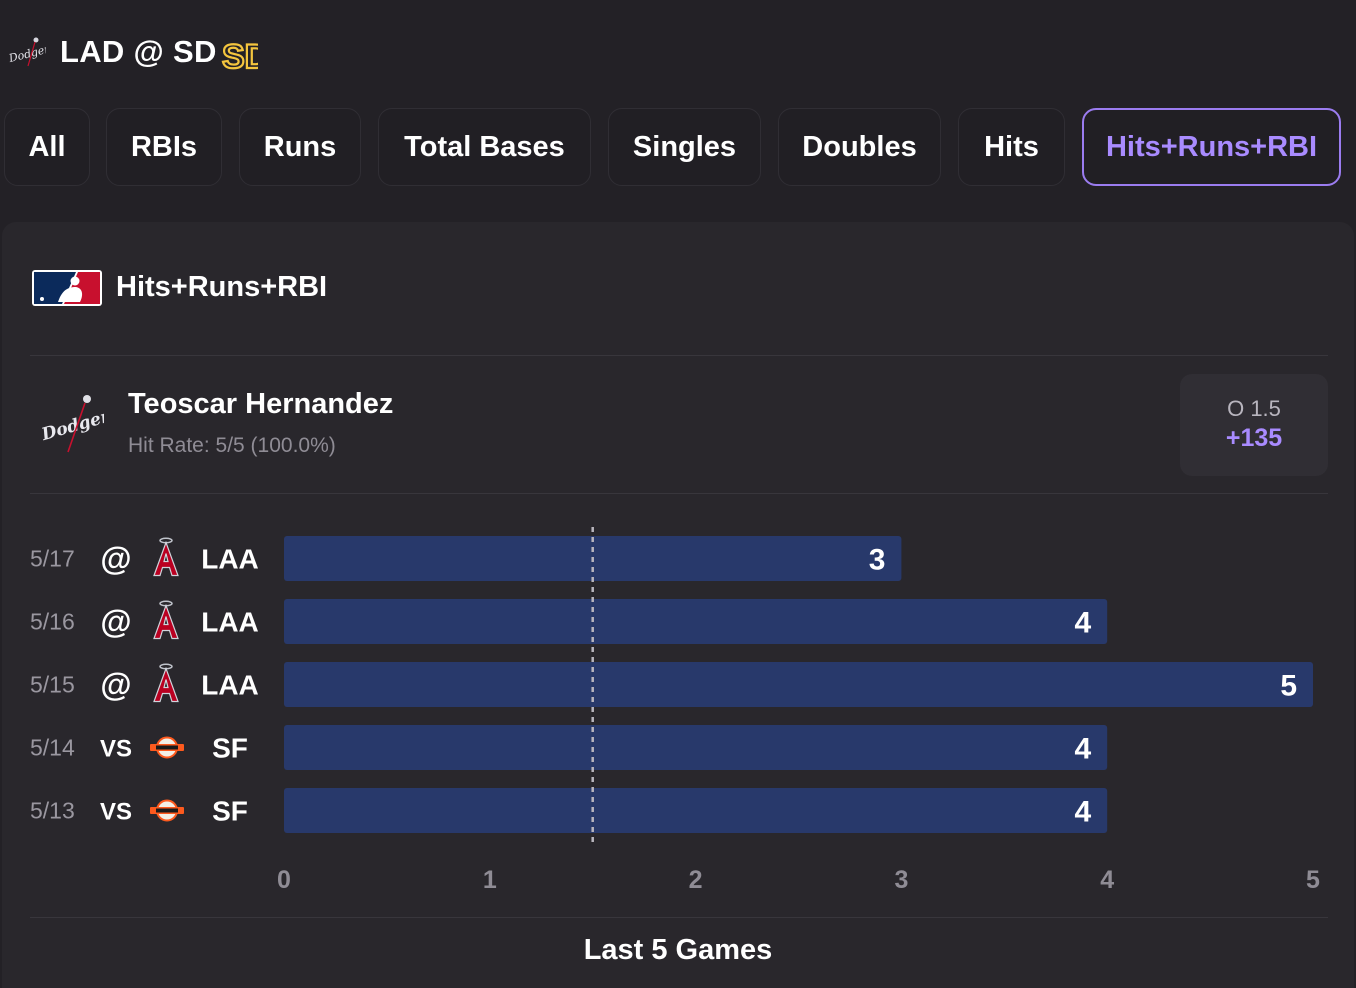 Image resolution: width=1356 pixels, height=988 pixels. Describe the element at coordinates (222, 287) in the screenshot. I see `market-title: Hits+Runs+RBI` at that location.